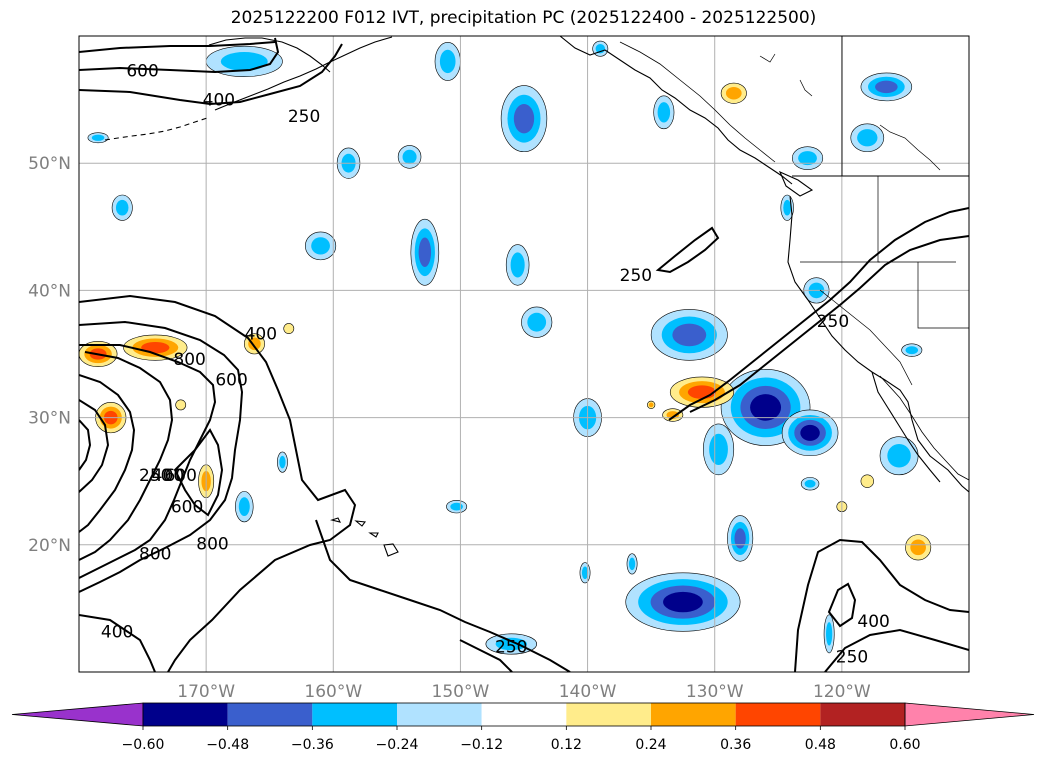 Image resolution: width=1047 pixels, height=765 pixels. I want to click on lon-tick-label: 150°W, so click(461, 692).